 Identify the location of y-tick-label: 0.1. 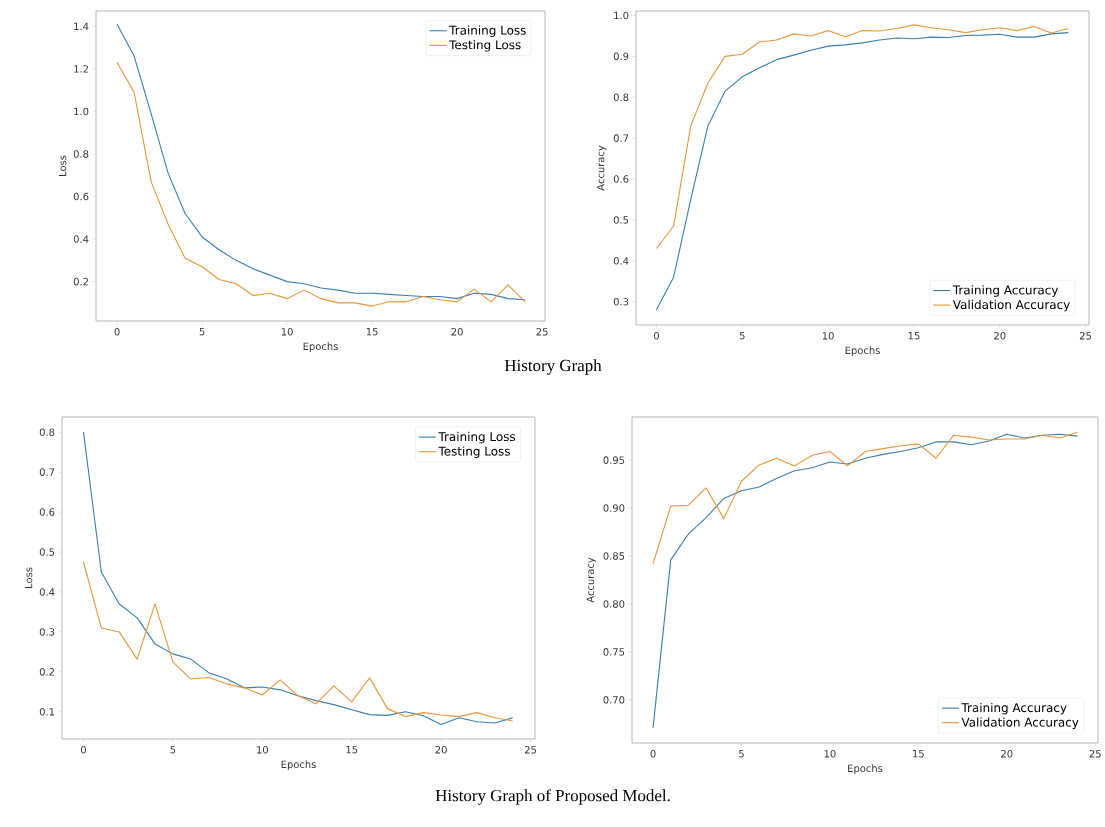
(47, 712).